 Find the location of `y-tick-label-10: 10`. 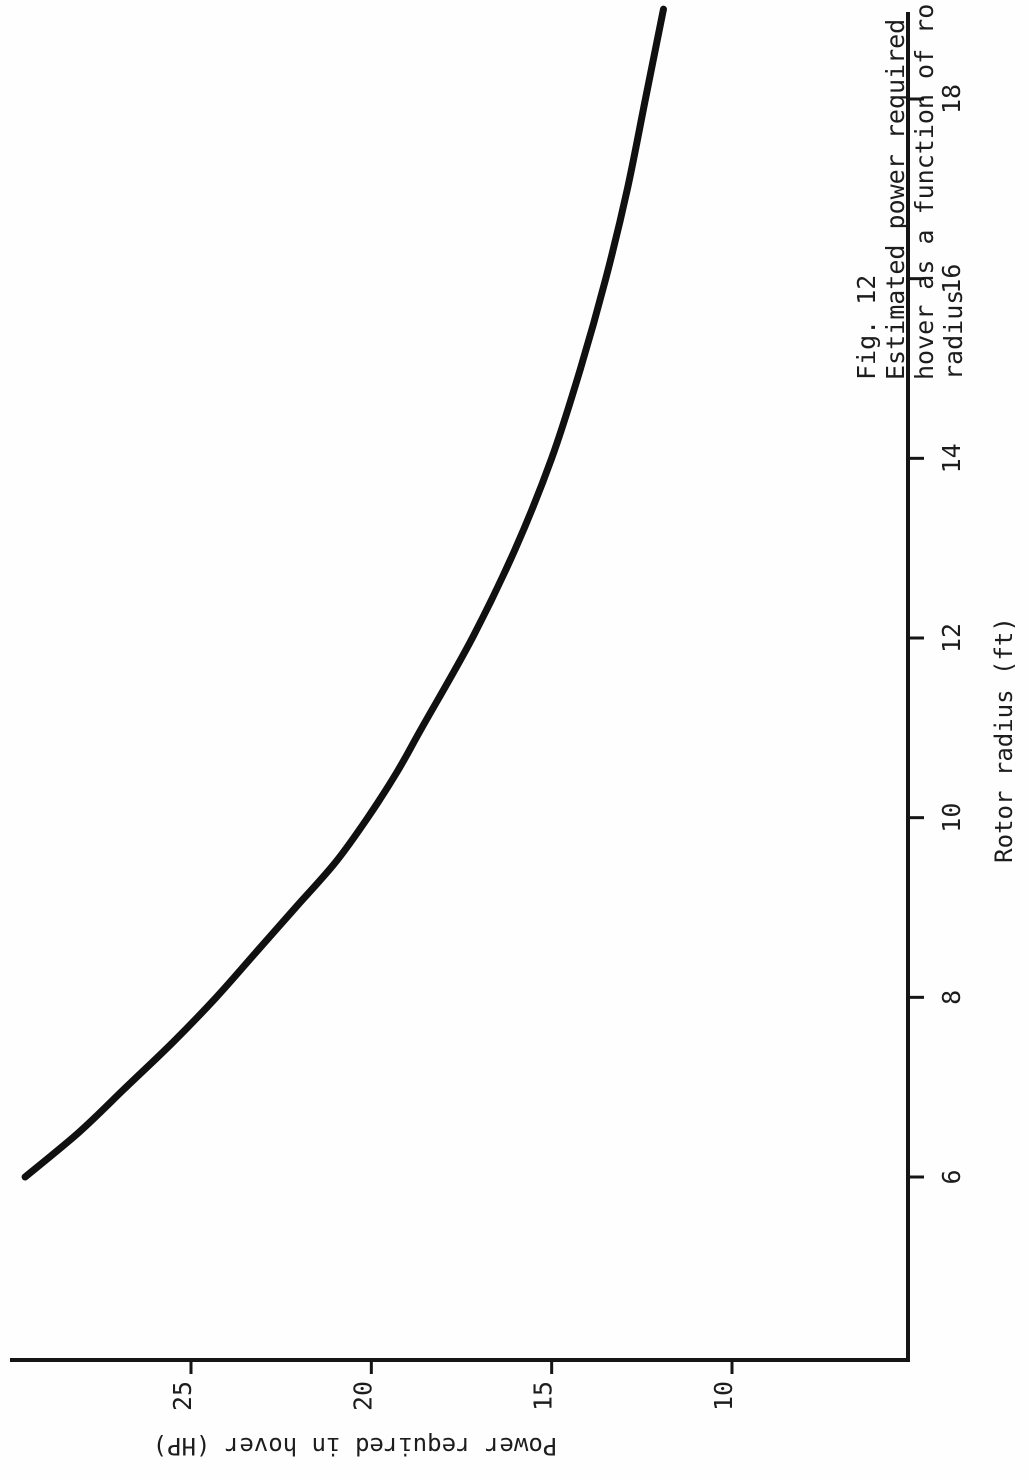

y-tick-label-10: 10 is located at coordinates (723, 1396).